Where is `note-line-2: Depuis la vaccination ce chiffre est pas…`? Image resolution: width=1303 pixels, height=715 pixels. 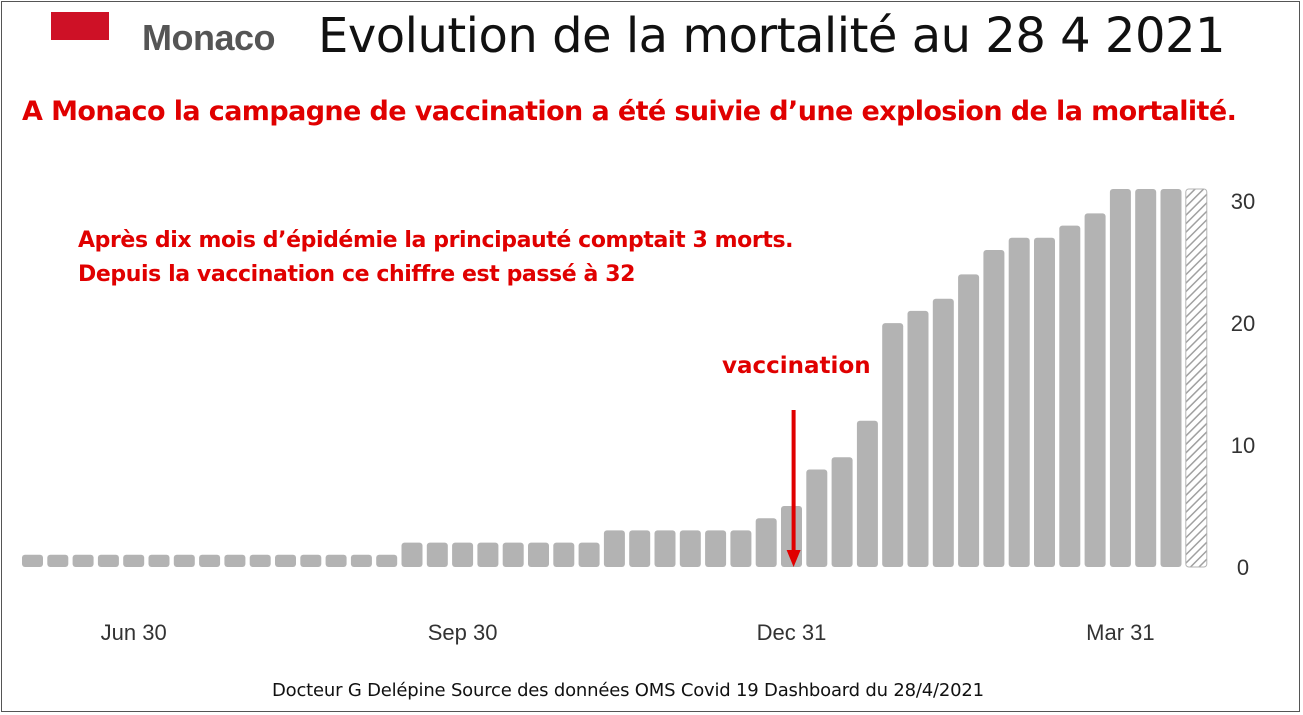 note-line-2: Depuis la vaccination ce chiffre est pas… is located at coordinates (357, 274).